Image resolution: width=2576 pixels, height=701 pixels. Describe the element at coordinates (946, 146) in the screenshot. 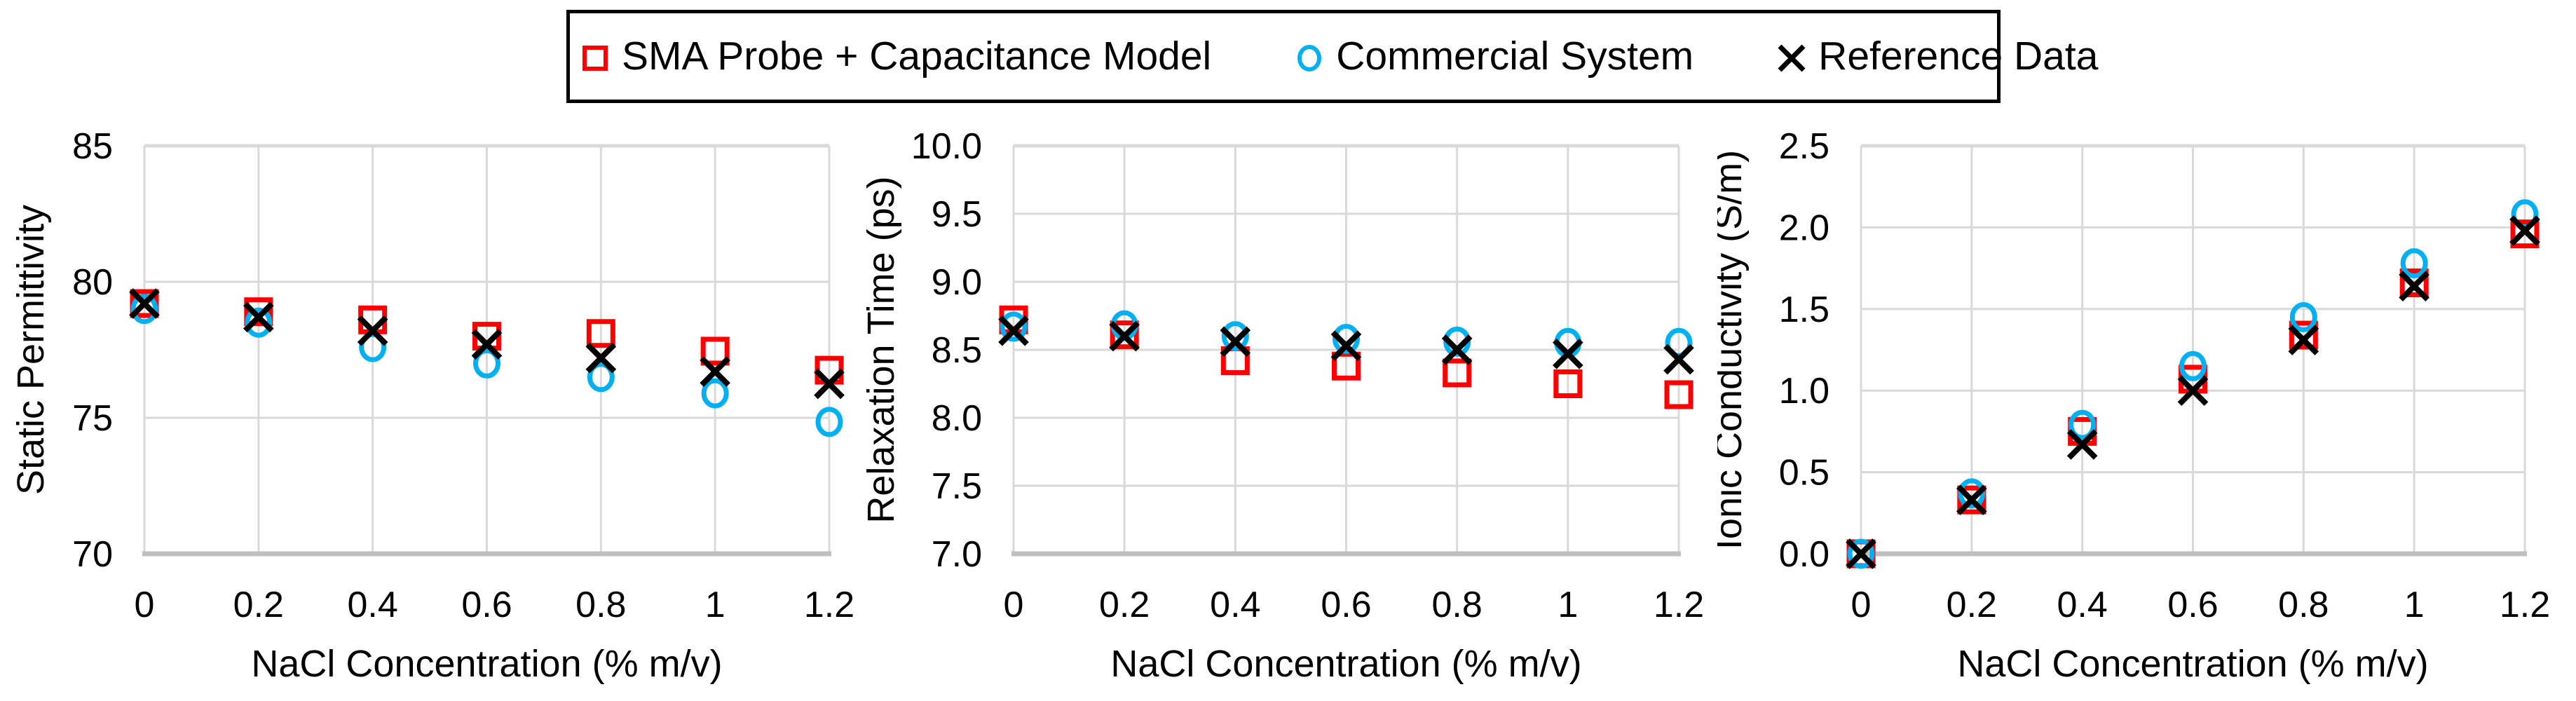

I see `y-tick-label: 10.0` at that location.